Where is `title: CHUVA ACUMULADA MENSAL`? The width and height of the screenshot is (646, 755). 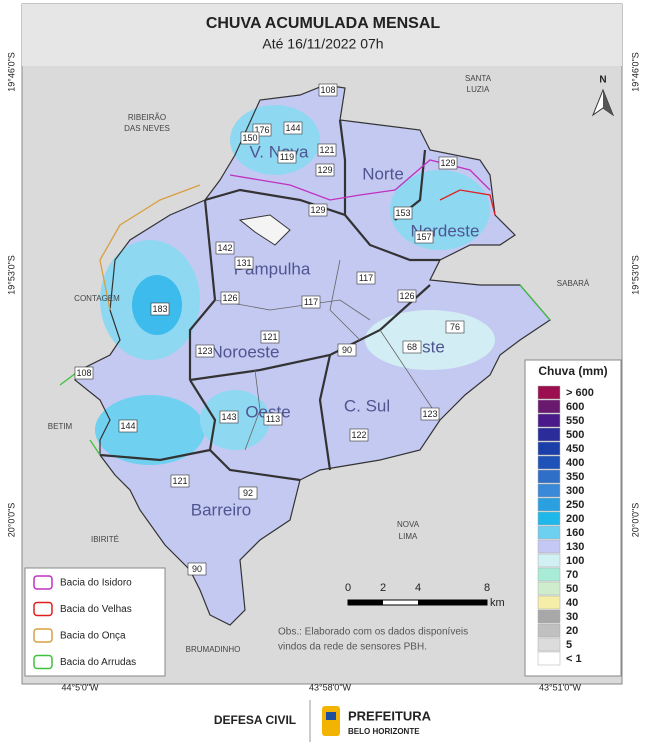
title: CHUVA ACUMULADA MENSAL is located at coordinates (323, 23).